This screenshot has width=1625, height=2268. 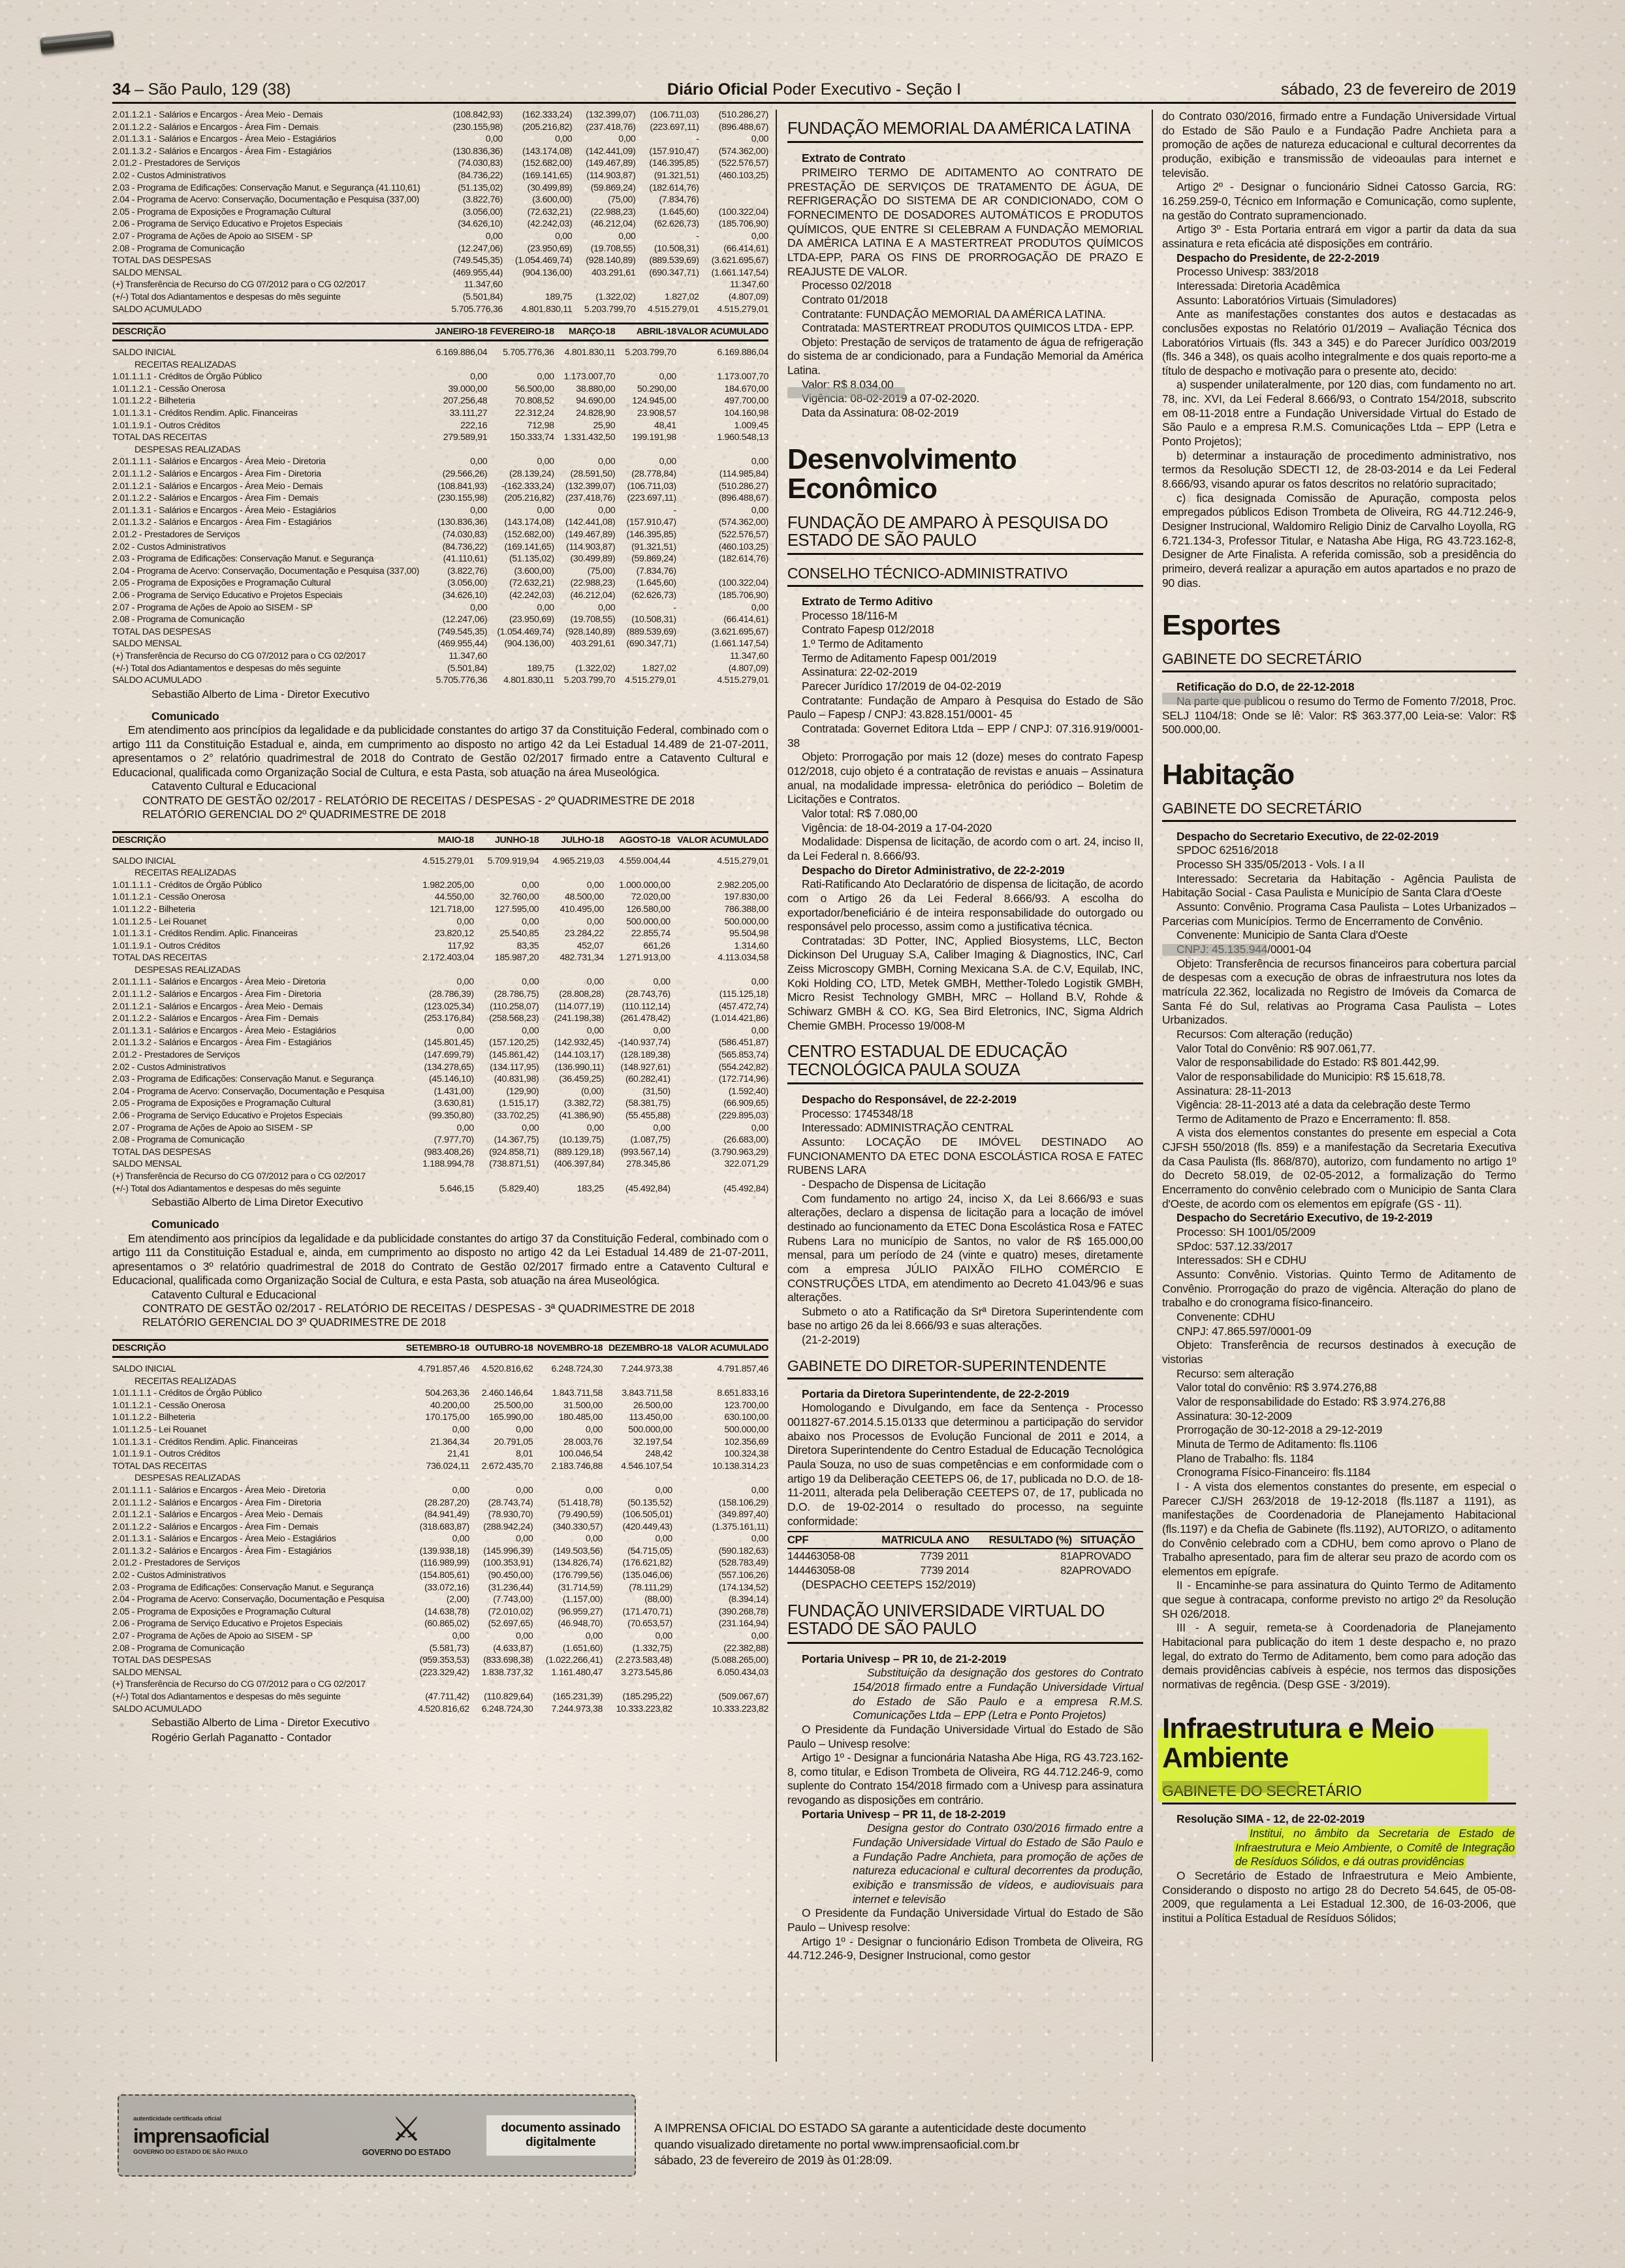 What do you see at coordinates (483, 296) in the screenshot?
I see `row-value: (5.501,84)` at bounding box center [483, 296].